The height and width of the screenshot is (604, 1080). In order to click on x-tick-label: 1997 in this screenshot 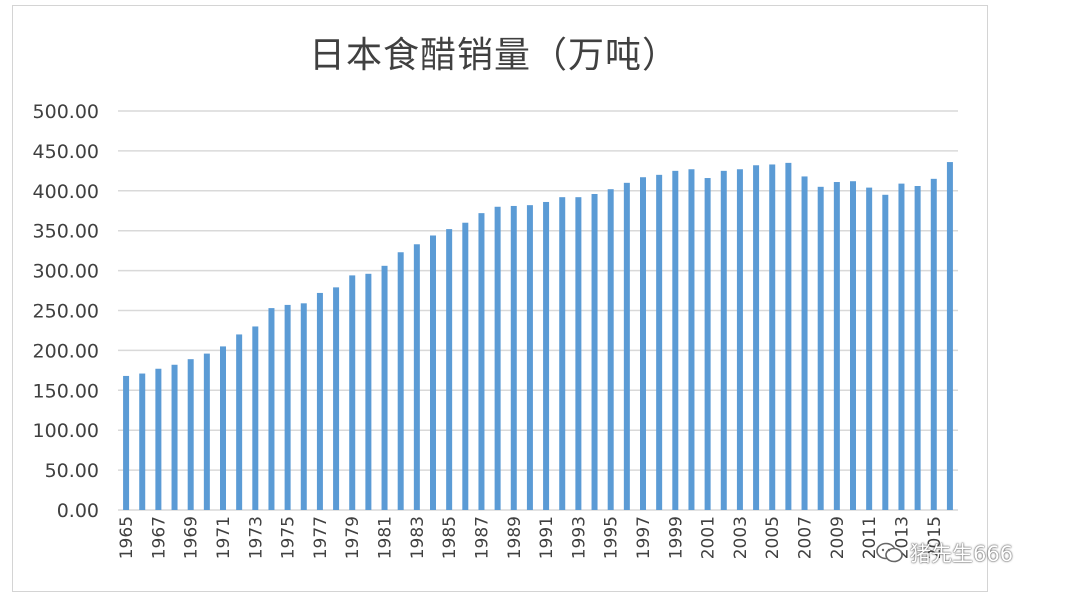, I will do `click(644, 537)`.